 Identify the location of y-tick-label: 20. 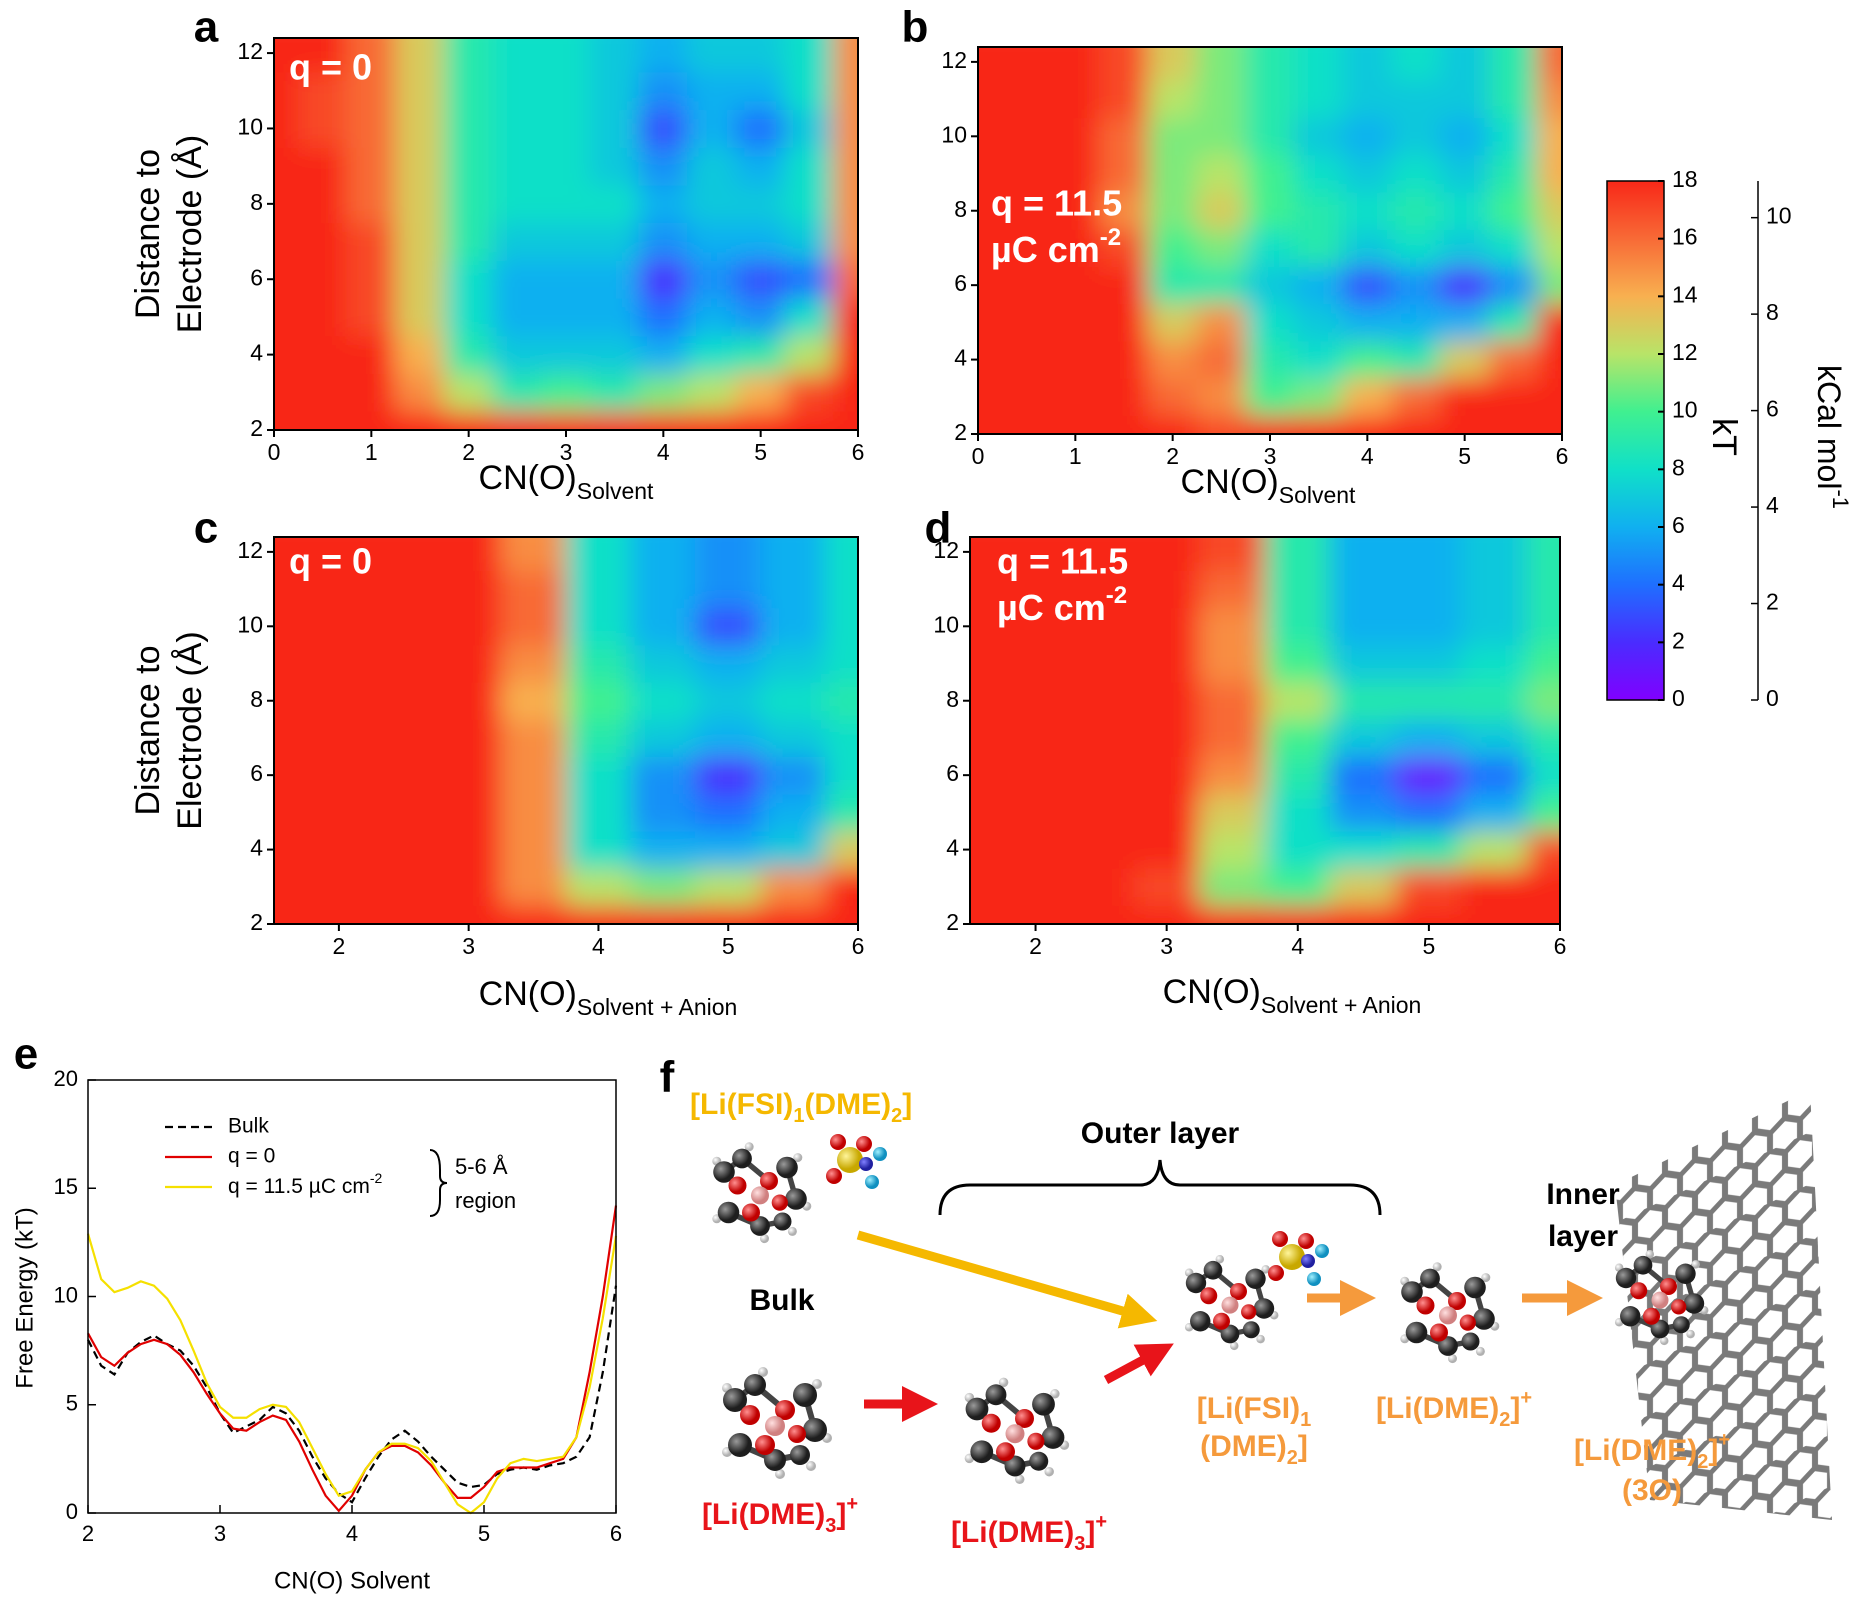
(66, 1078).